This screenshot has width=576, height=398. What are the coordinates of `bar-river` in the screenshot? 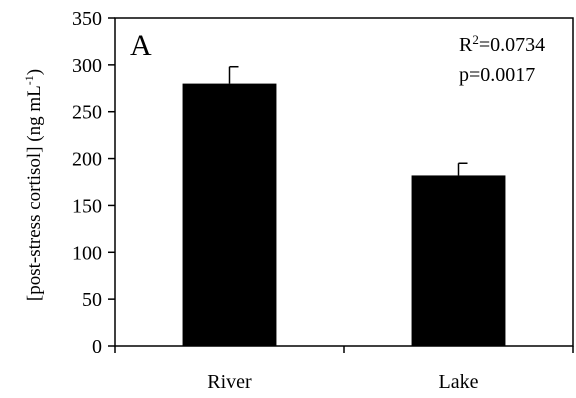 It's located at (229, 214).